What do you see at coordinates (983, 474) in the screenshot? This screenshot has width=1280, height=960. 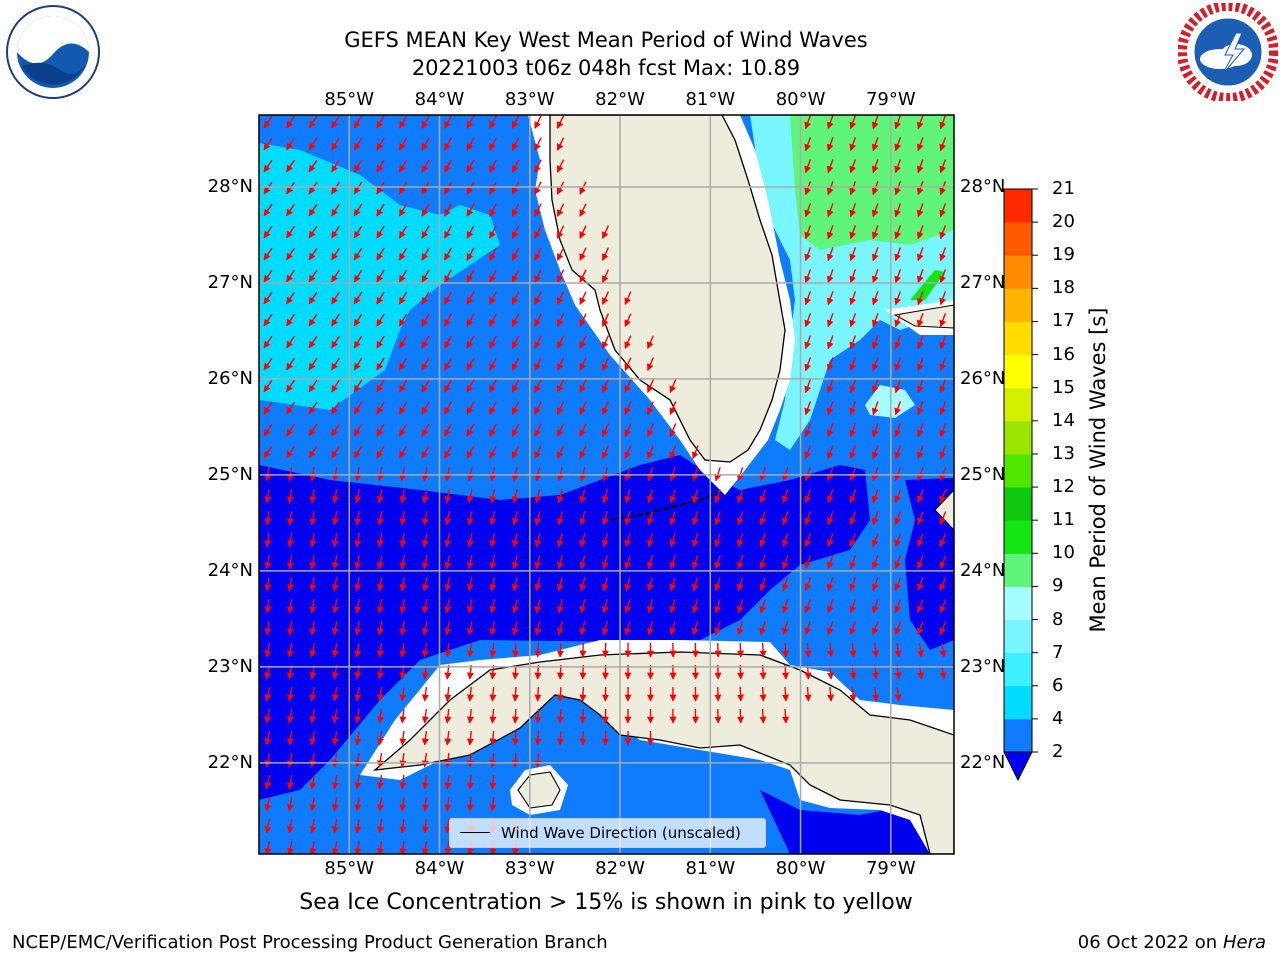 I see `lat-label-right: 25°N` at bounding box center [983, 474].